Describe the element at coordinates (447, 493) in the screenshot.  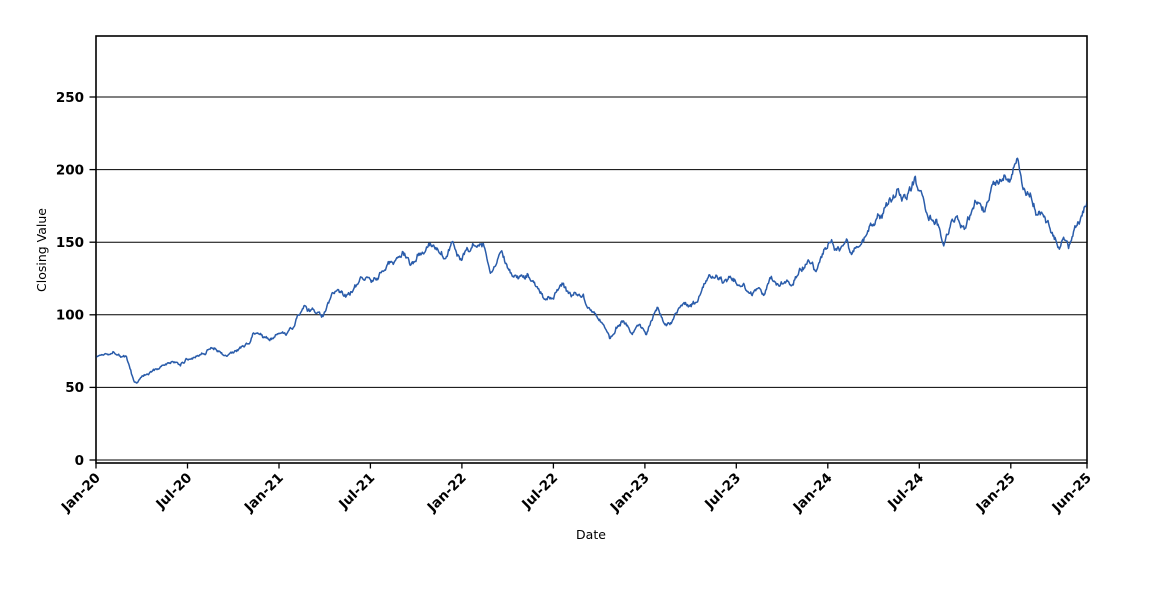
I see `x-tick-label: Jan-22` at that location.